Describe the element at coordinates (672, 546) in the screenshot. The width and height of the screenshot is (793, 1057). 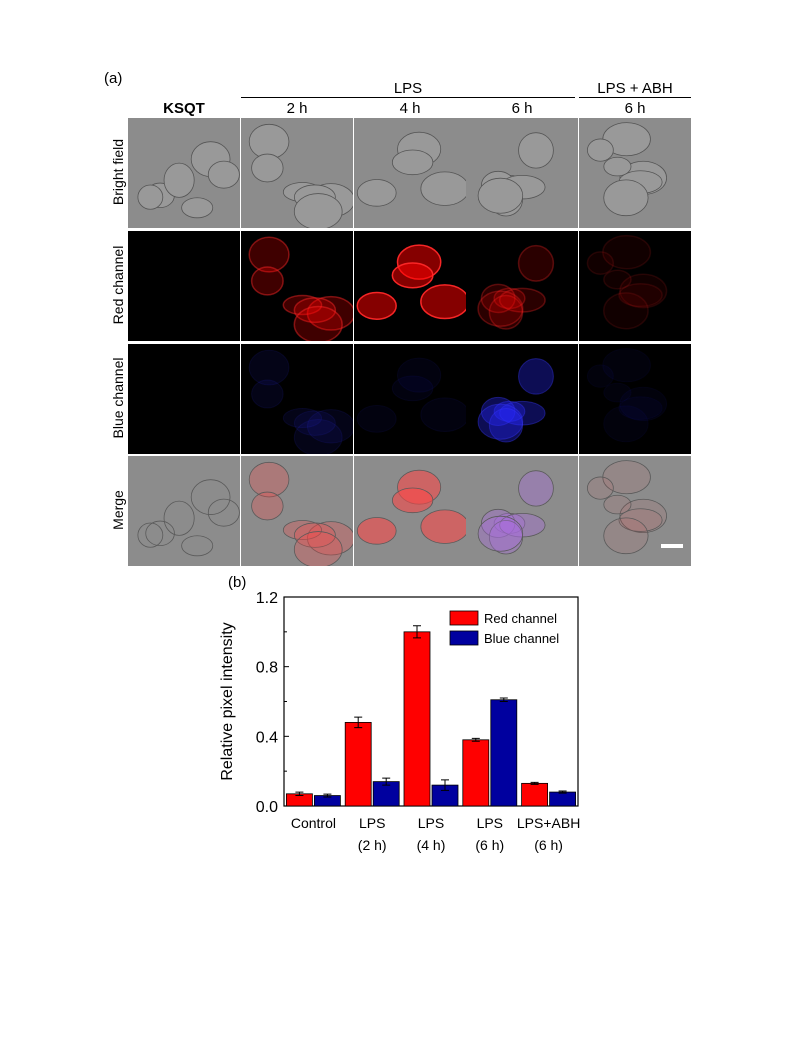
I see `scale-bar` at that location.